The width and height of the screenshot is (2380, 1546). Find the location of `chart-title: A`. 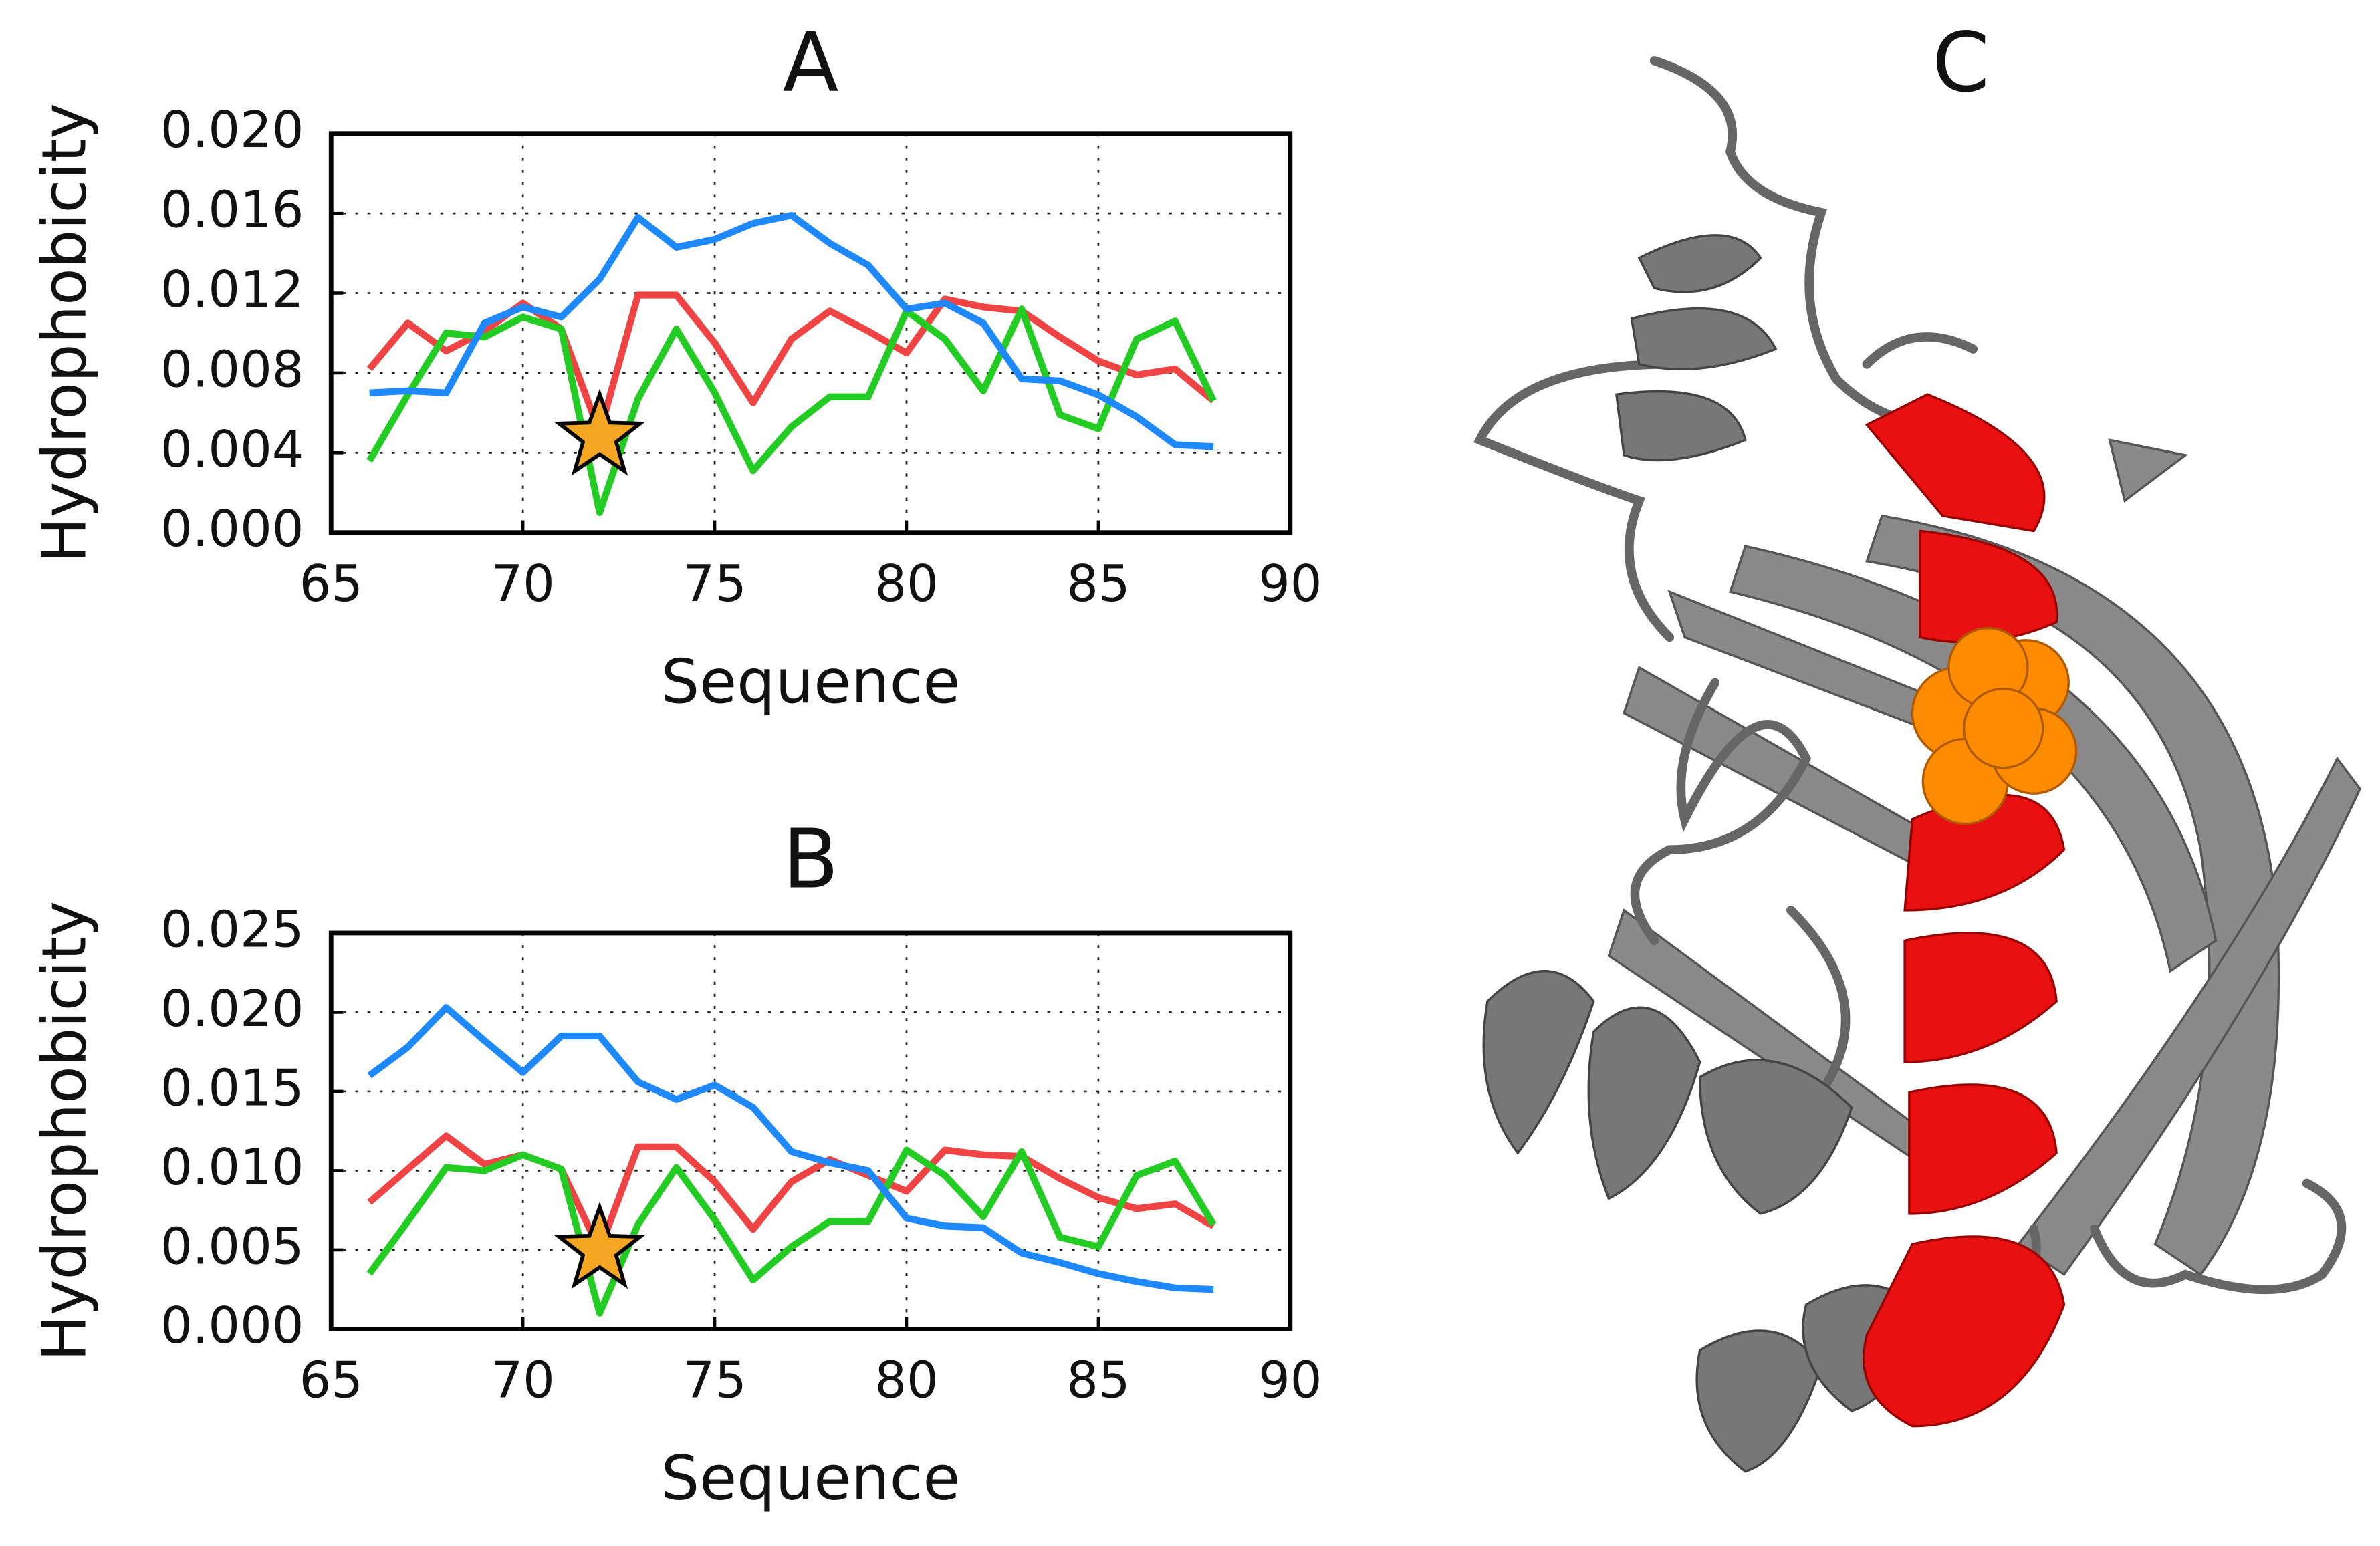

chart-title: A is located at coordinates (811, 62).